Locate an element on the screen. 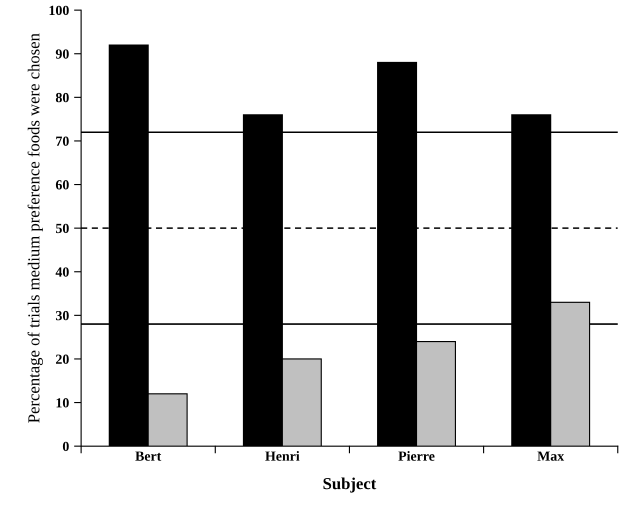  y-tick-label: 10 is located at coordinates (62, 403).